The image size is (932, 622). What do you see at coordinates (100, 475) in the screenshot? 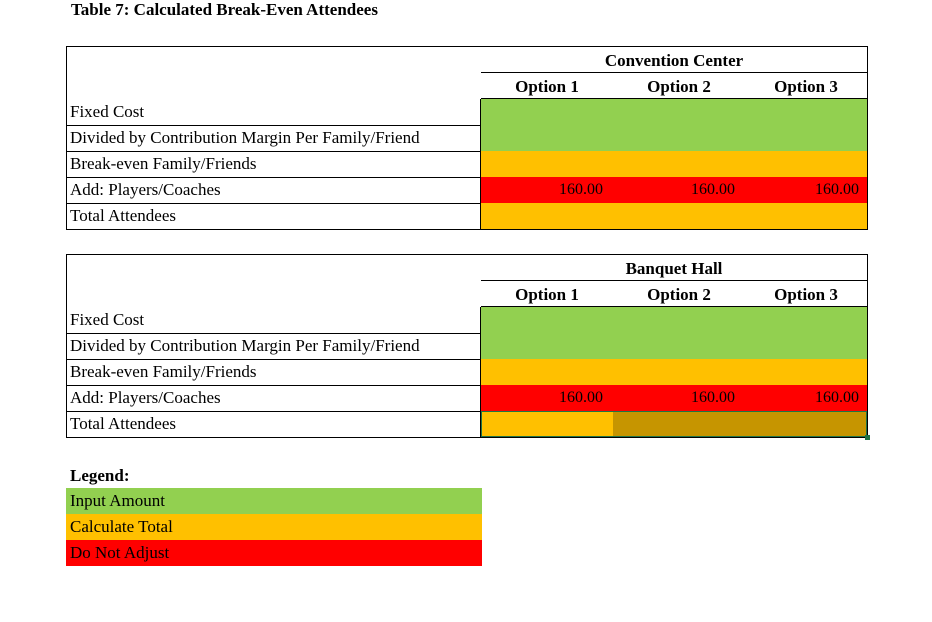
I see `legend-title: Legend:` at bounding box center [100, 475].